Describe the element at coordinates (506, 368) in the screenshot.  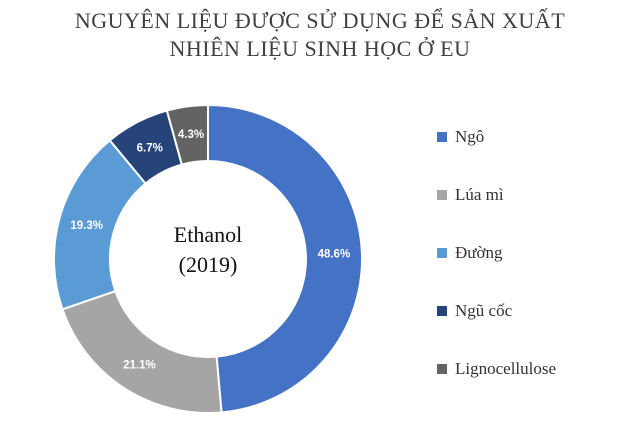
I see `legend-label-lignocellulose: Lignocellulose` at that location.